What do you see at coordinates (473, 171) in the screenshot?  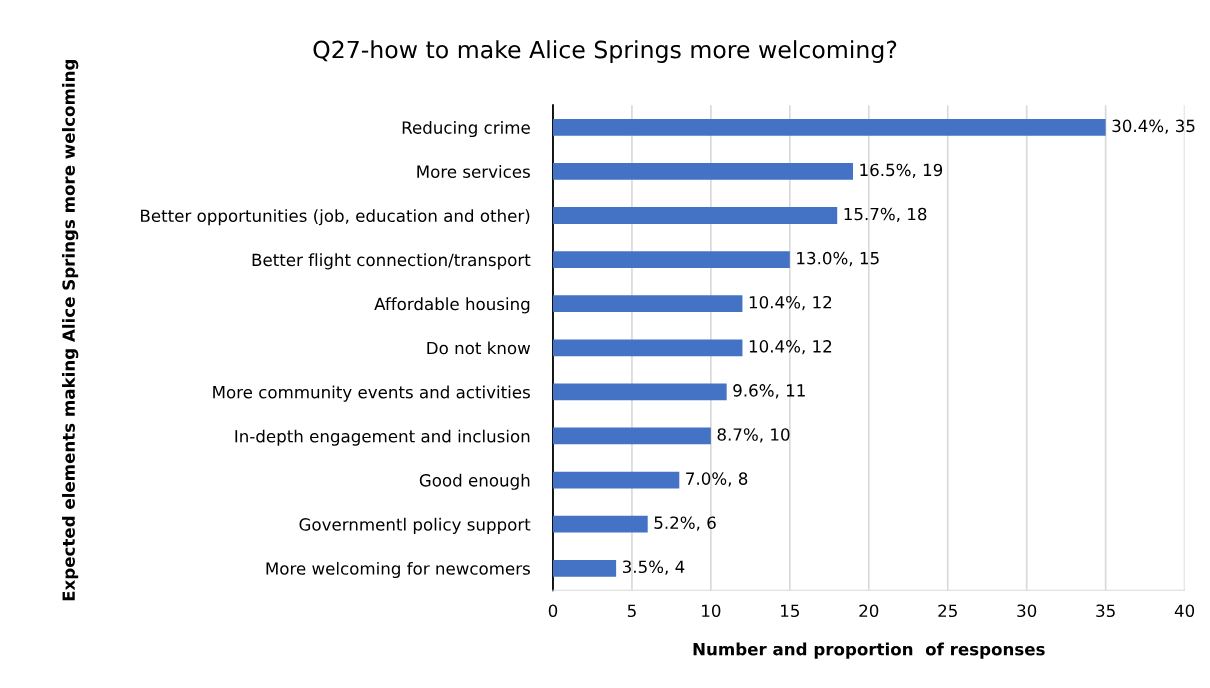 I see `y-tick-label: More services` at bounding box center [473, 171].